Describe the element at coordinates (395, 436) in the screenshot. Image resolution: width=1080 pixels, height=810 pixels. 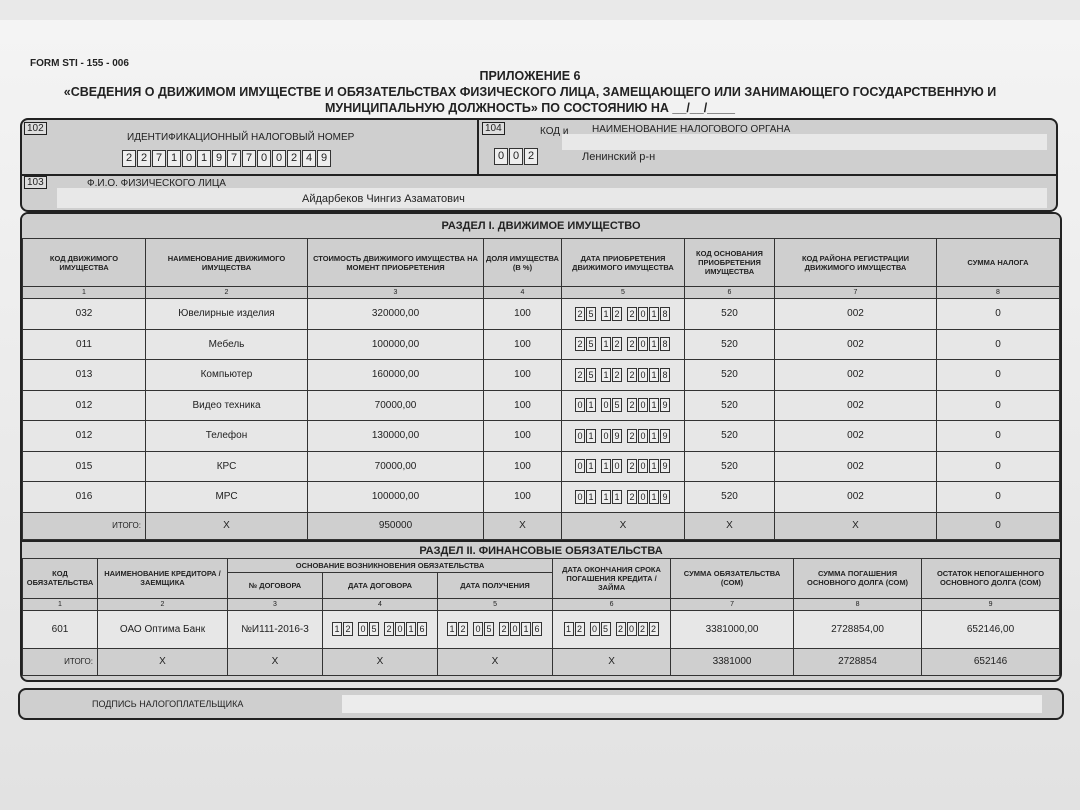
I see `s1-cell: 130000,00` at that location.